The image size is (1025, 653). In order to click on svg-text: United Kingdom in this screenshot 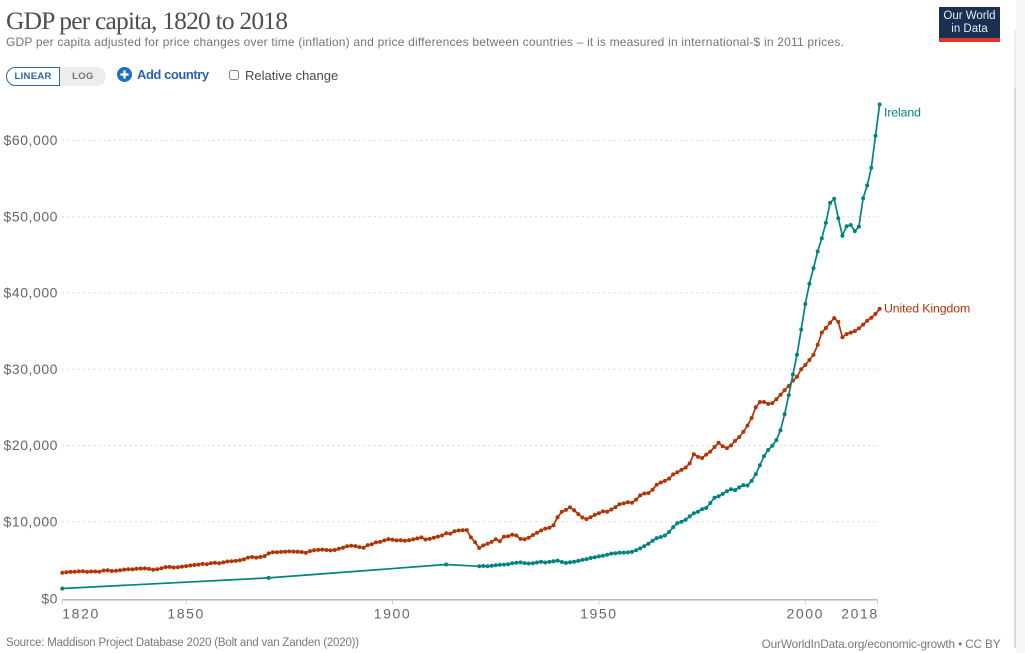, I will do `click(927, 309)`.